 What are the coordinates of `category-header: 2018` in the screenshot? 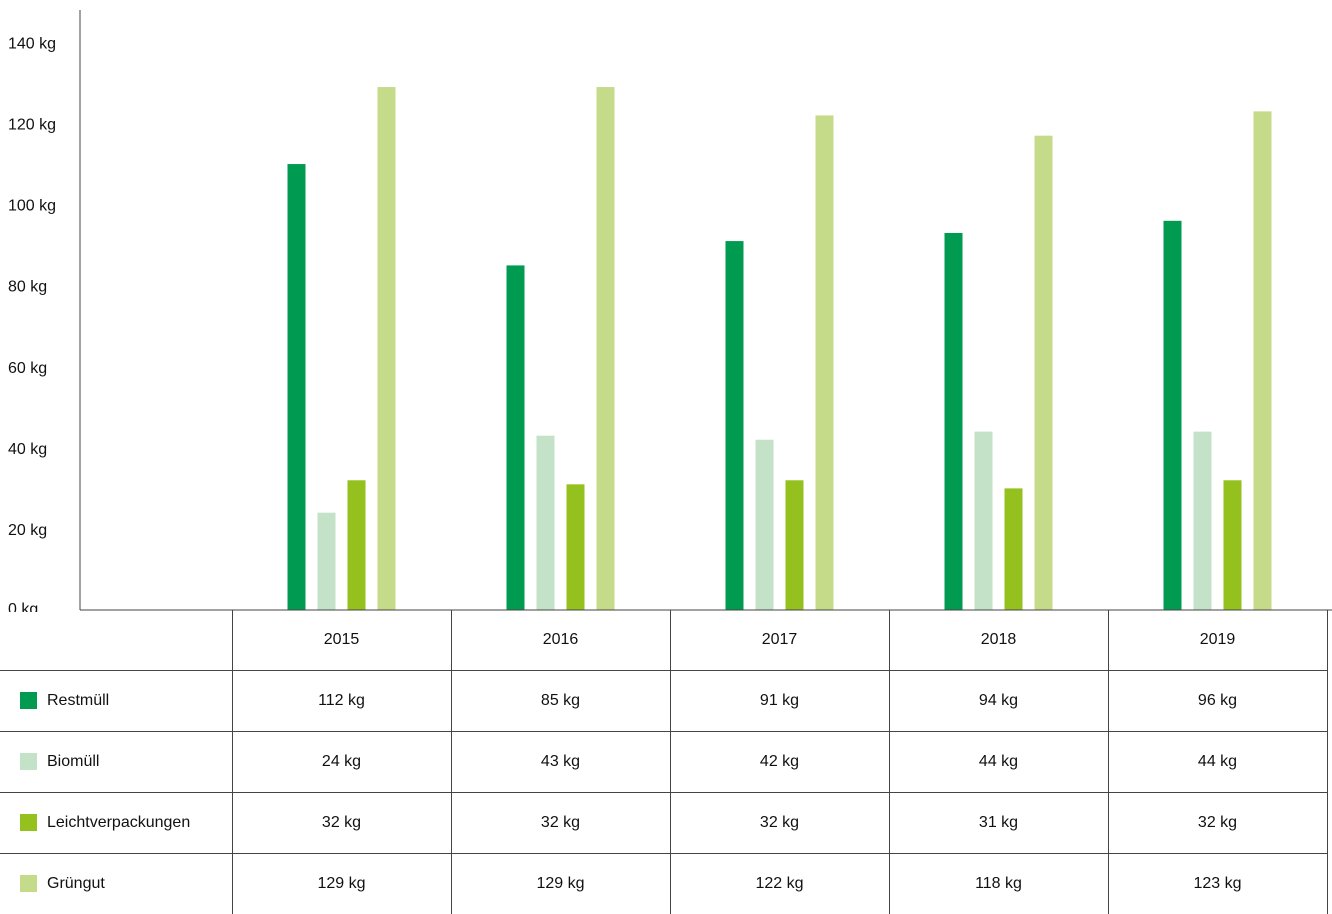 It's located at (998, 640).